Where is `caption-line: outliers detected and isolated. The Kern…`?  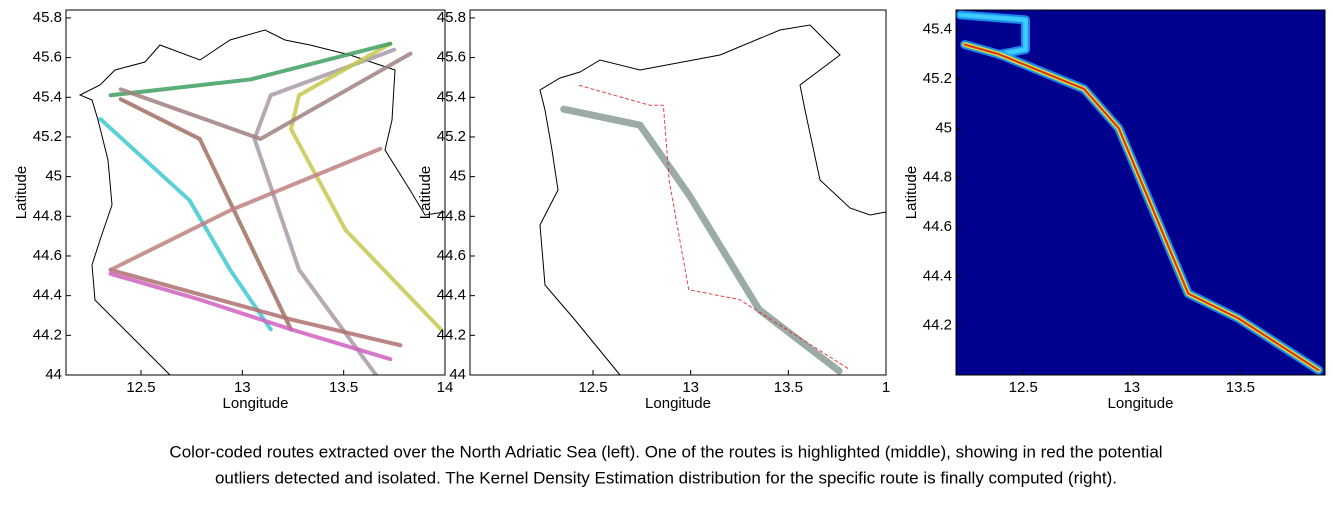
caption-line: outliers detected and isolated. The Kern… is located at coordinates (666, 477).